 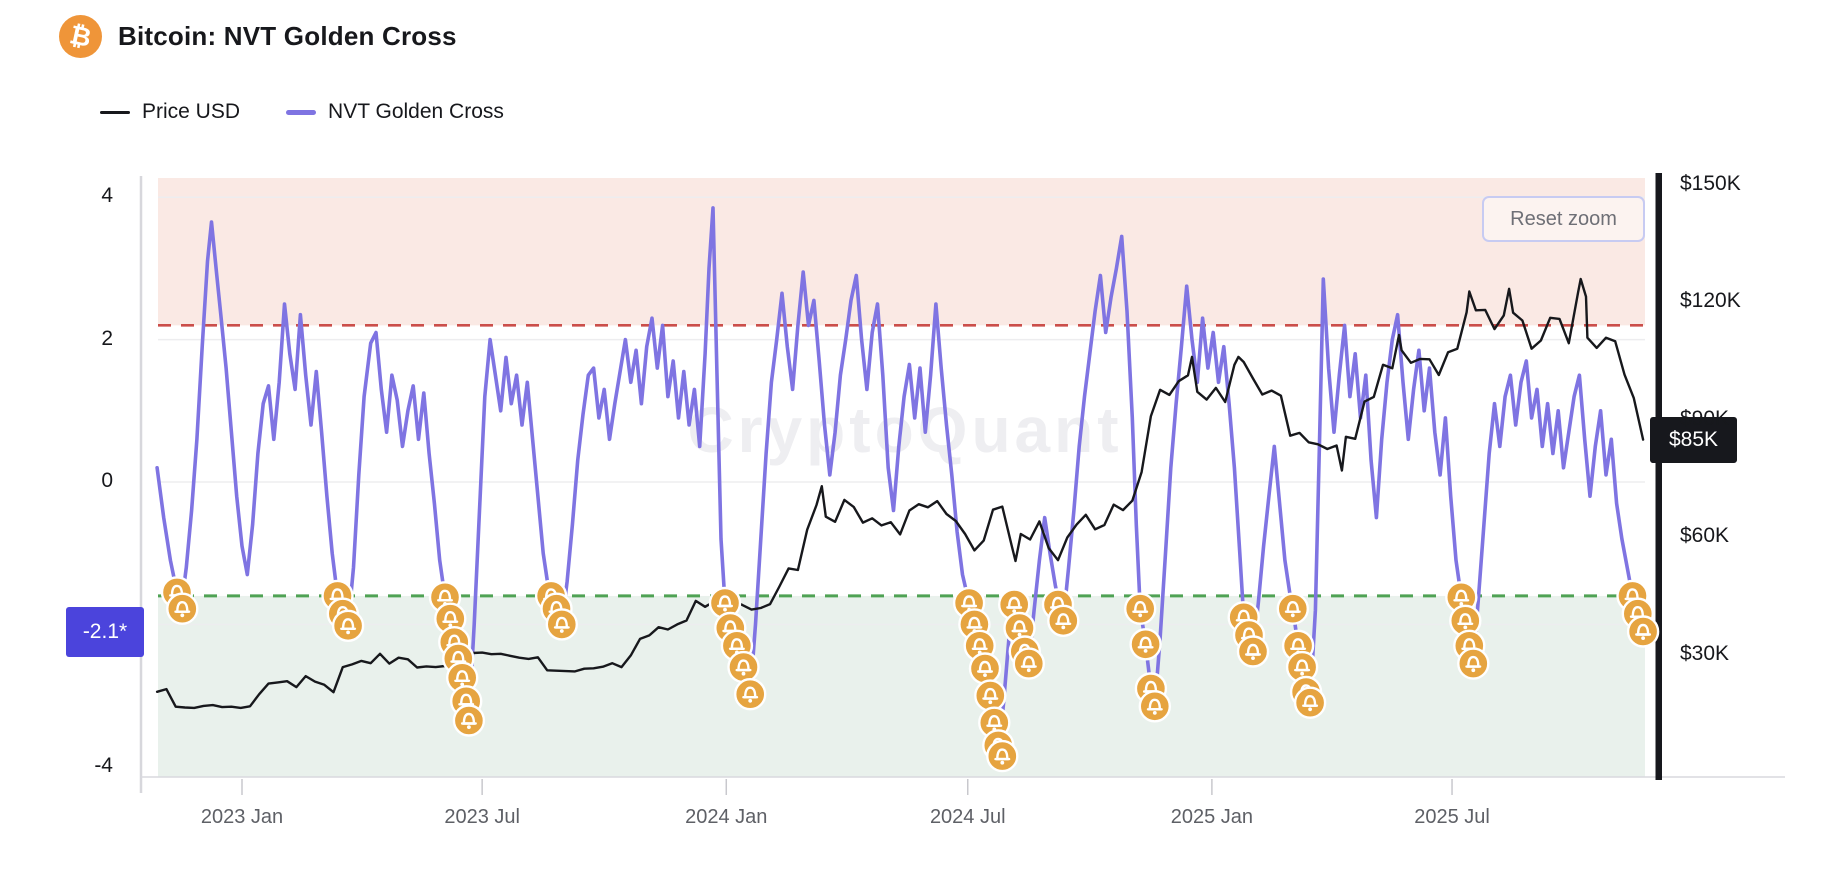 What do you see at coordinates (287, 36) in the screenshot?
I see `page-title: Bitcoin: NVT Golden Cross` at bounding box center [287, 36].